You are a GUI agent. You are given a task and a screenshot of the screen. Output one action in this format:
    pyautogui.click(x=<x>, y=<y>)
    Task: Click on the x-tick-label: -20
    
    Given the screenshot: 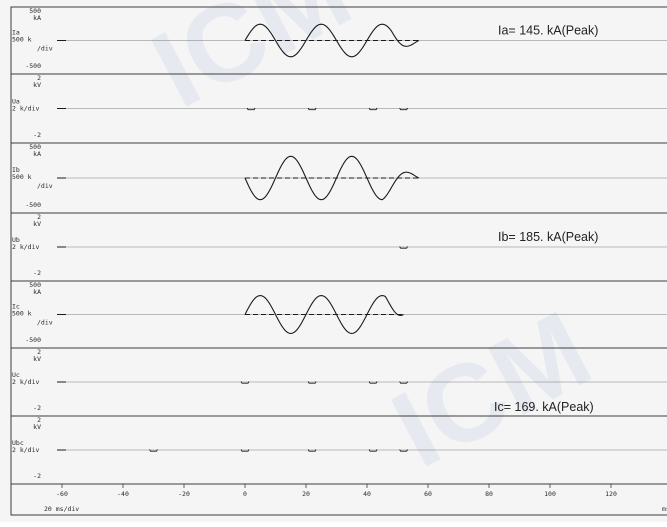 What is the action you would take?
    pyautogui.click(x=184, y=494)
    